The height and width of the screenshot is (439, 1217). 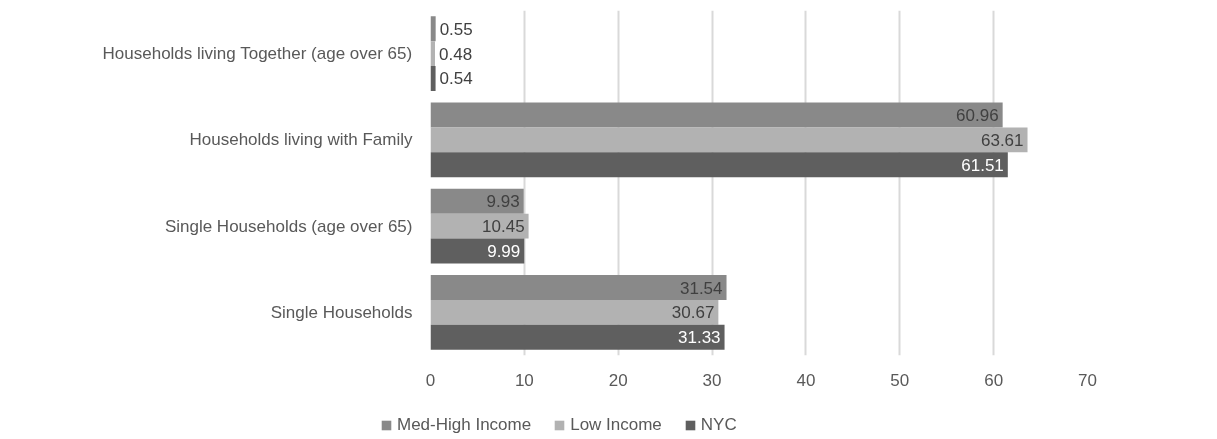 I want to click on x-tick-label: 70, so click(x=1087, y=380).